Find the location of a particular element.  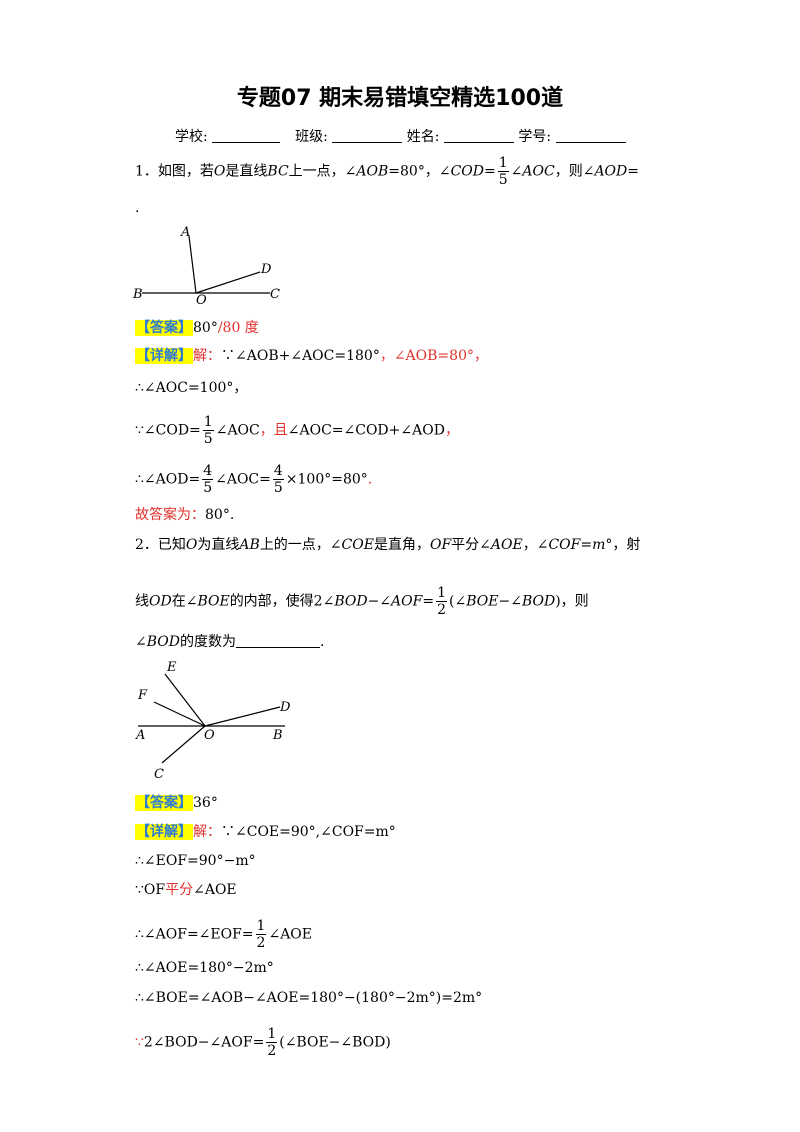

q1-final: 故答案为：80°. is located at coordinates (185, 515).